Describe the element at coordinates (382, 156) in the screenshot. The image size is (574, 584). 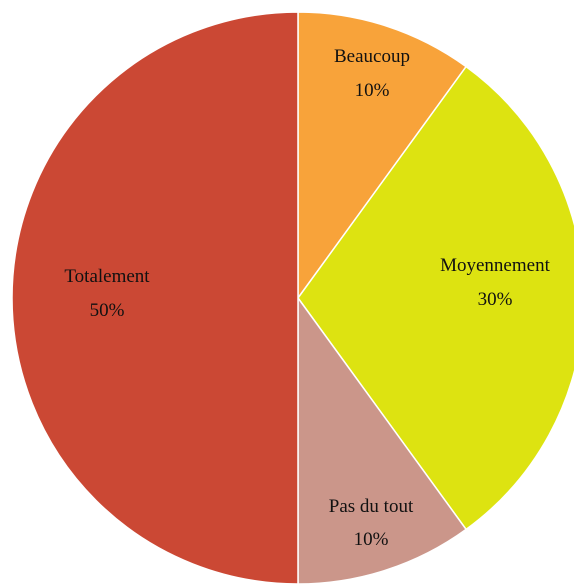
I see `pie-slice-beaucoup` at that location.